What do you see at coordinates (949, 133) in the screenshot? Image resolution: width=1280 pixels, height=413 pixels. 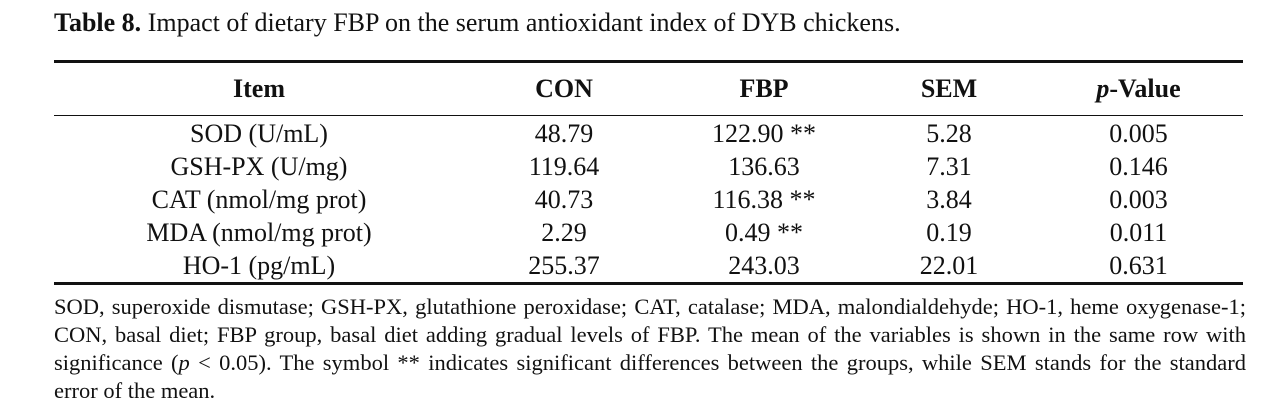 I see `cell-sem: 5.28` at bounding box center [949, 133].